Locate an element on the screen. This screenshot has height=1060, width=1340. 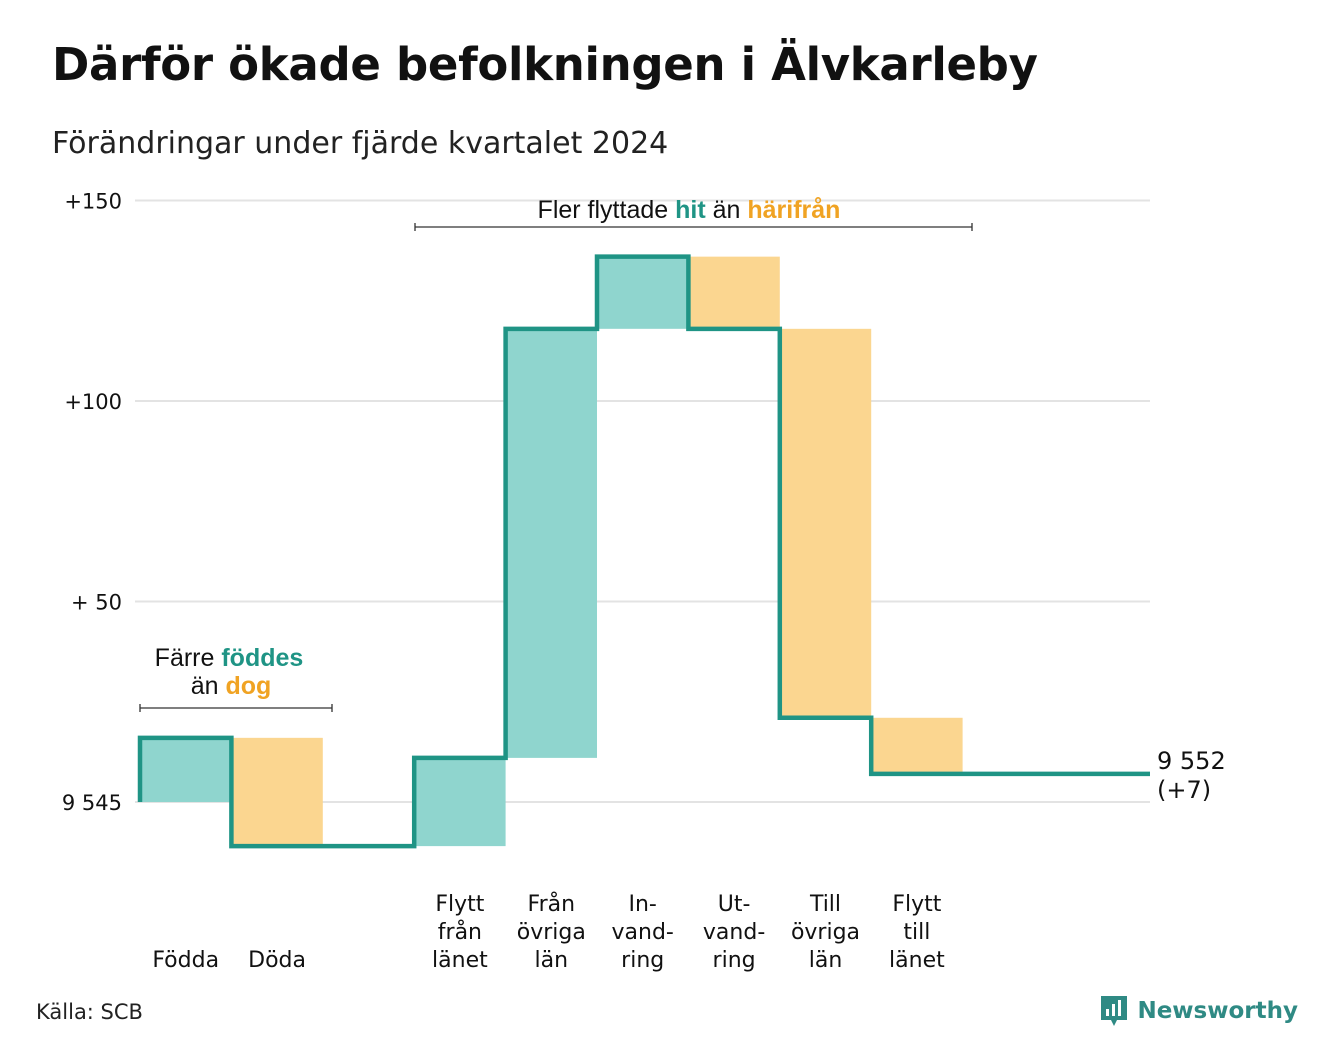
births-annotation-line1: Färre föddes is located at coordinates (229, 658).